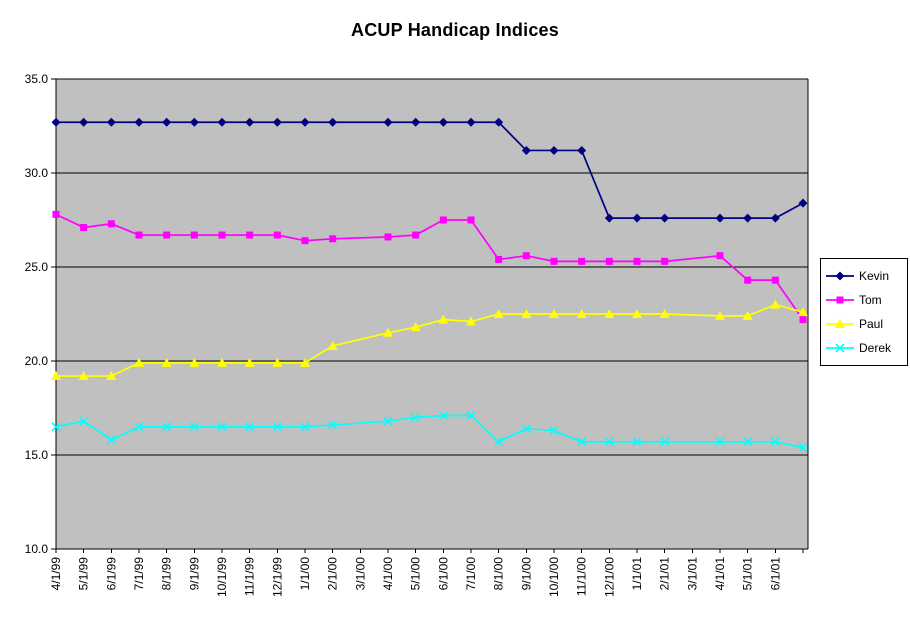  Describe the element at coordinates (637, 574) in the screenshot. I see `x-axis-tick-label: 1/1/01` at that location.